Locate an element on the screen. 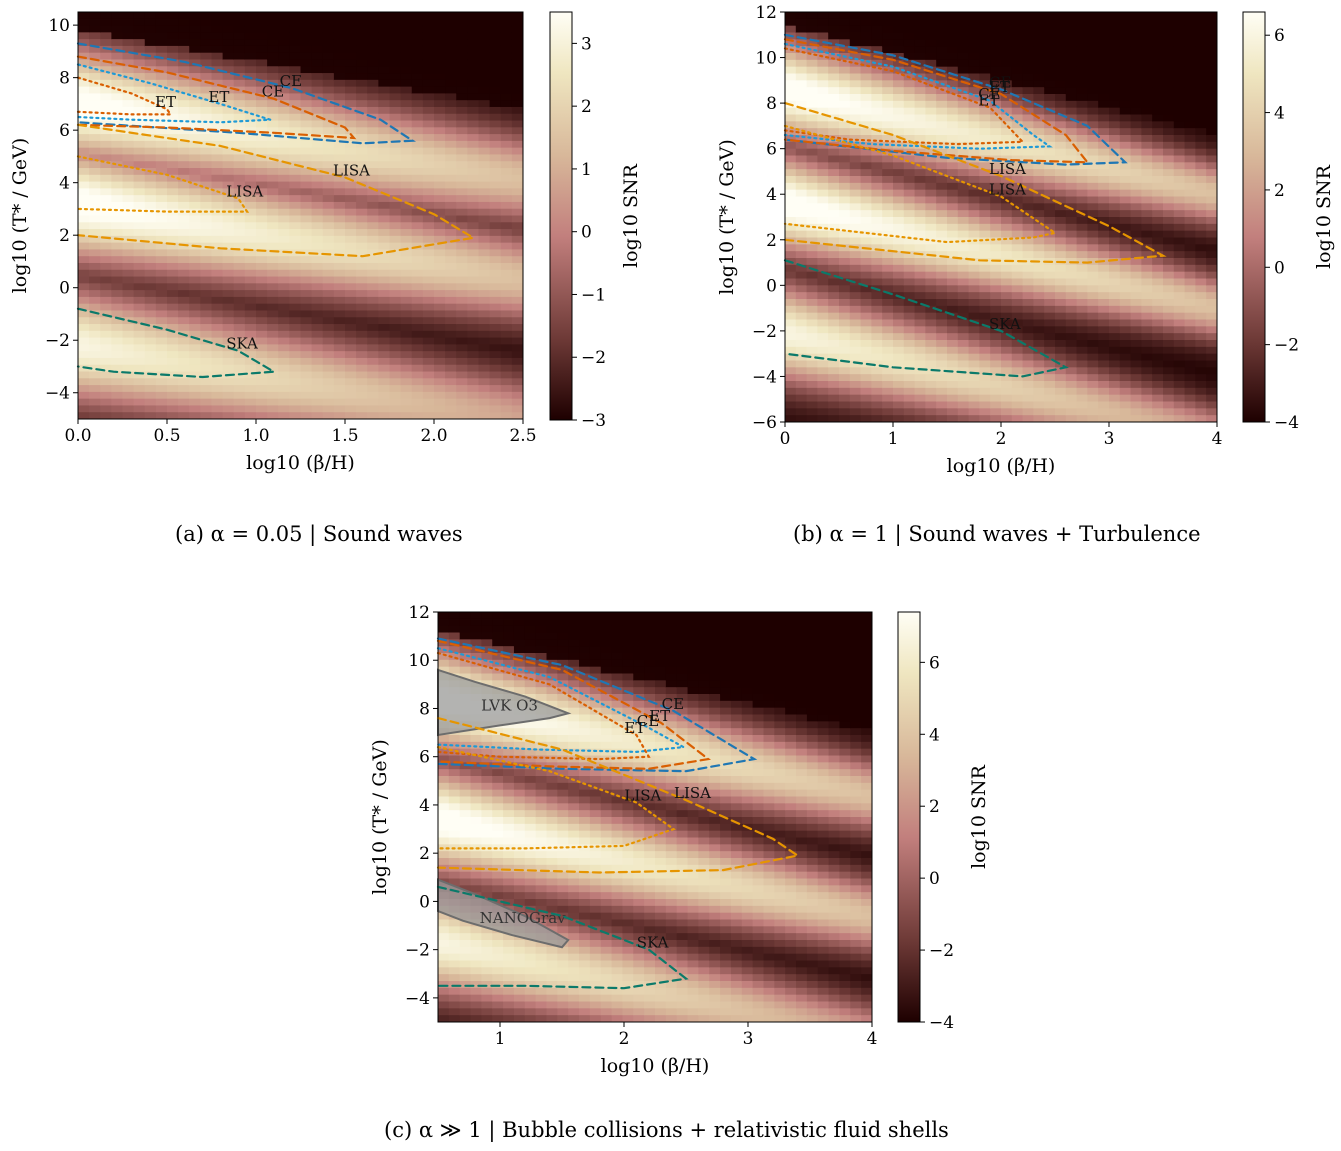 Image resolution: width=1341 pixels, height=1151 pixels. plot-frame is located at coordinates (300, 215).